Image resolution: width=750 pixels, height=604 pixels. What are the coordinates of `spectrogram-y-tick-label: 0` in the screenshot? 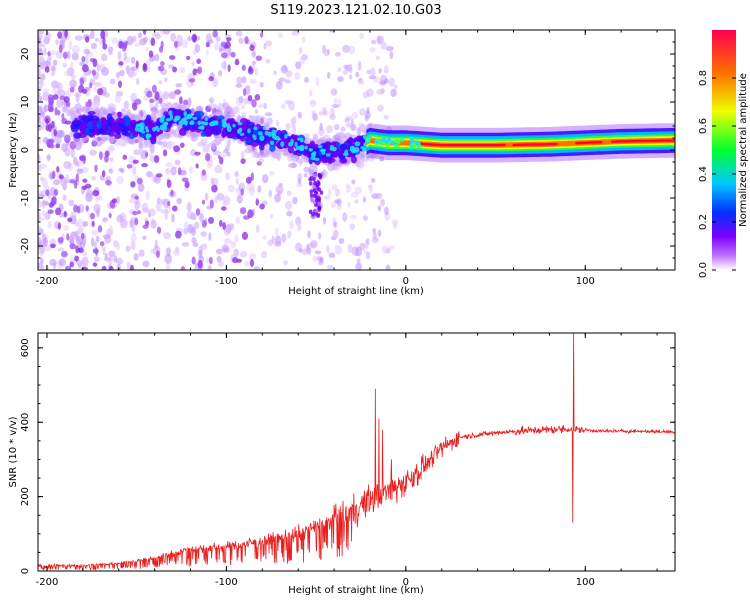 It's located at (25, 150).